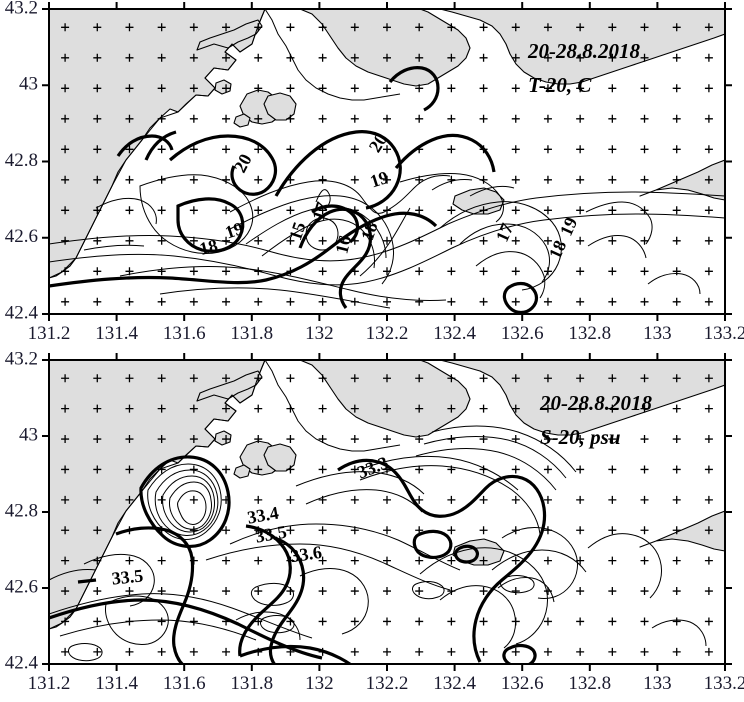 This screenshot has height=702, width=744. Describe the element at coordinates (127, 576) in the screenshot. I see `contour-label: 33.5` at that location.